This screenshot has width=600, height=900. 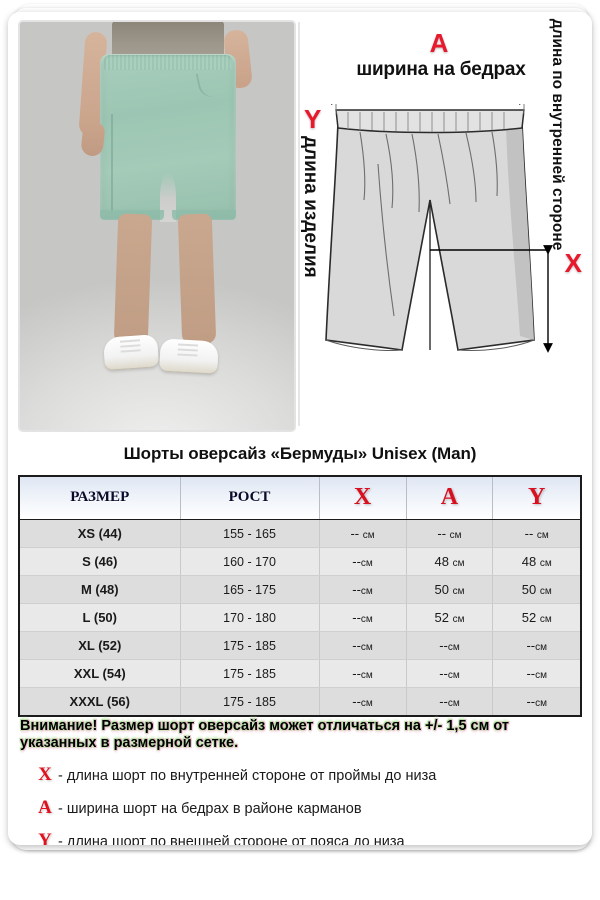 What do you see at coordinates (100, 561) in the screenshot?
I see `cell-size: S (46)` at bounding box center [100, 561].